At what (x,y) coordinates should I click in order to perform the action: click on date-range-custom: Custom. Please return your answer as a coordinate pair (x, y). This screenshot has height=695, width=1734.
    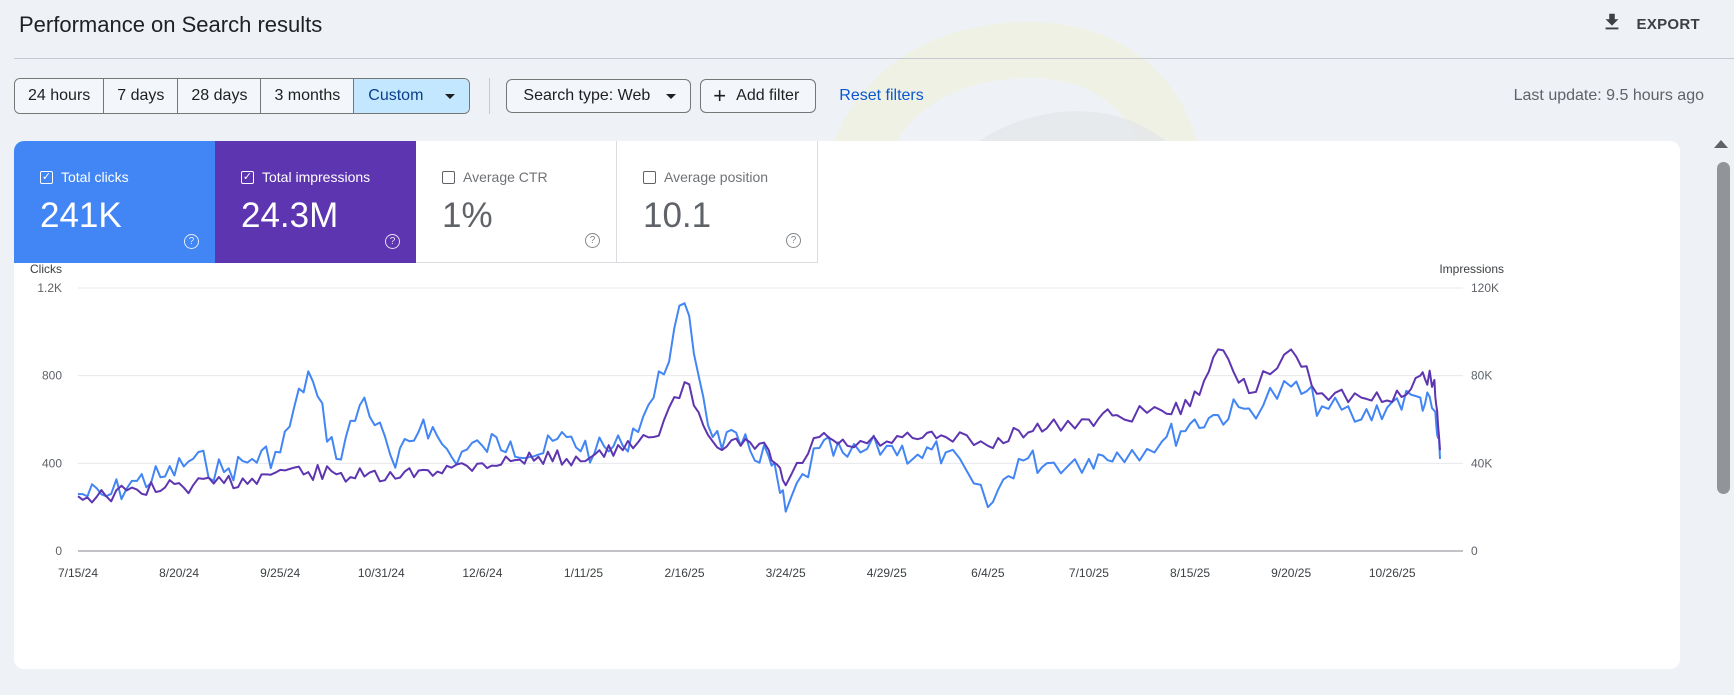
    Looking at the image, I should click on (412, 96).